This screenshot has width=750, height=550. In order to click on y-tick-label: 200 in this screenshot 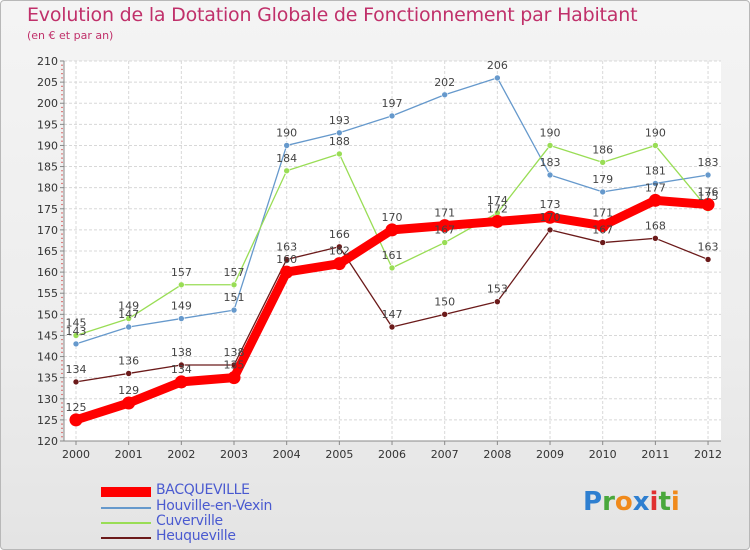, I will do `click(47, 103)`.